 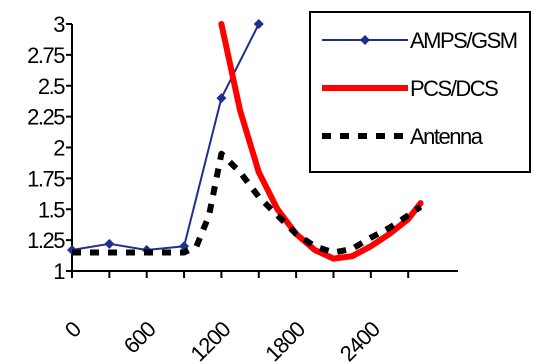 I want to click on y-tick-label: 3, so click(x=59, y=24).